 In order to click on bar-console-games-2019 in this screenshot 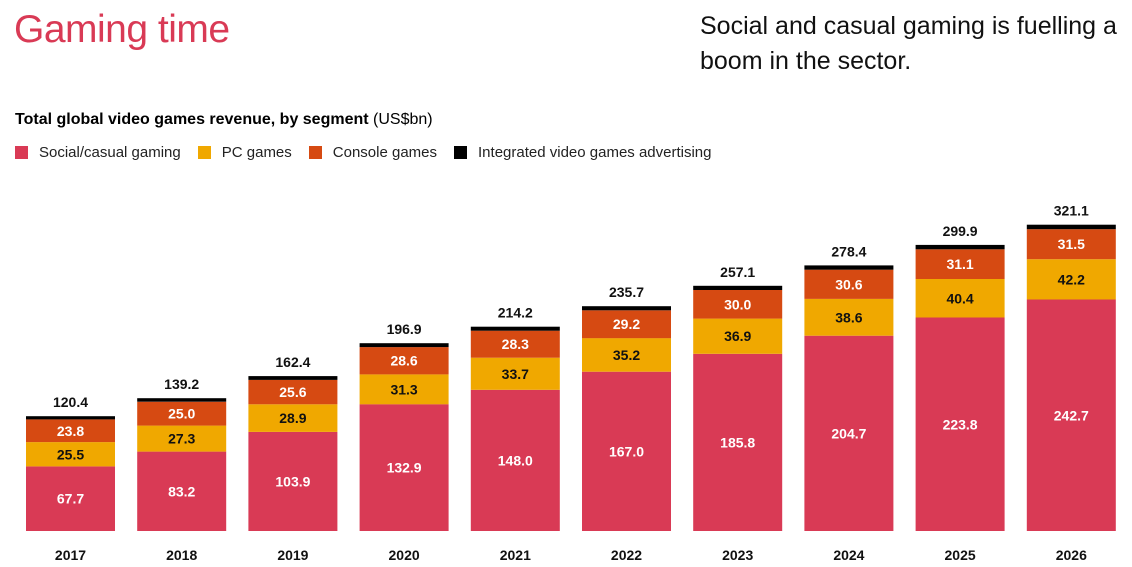, I will do `click(293, 392)`.